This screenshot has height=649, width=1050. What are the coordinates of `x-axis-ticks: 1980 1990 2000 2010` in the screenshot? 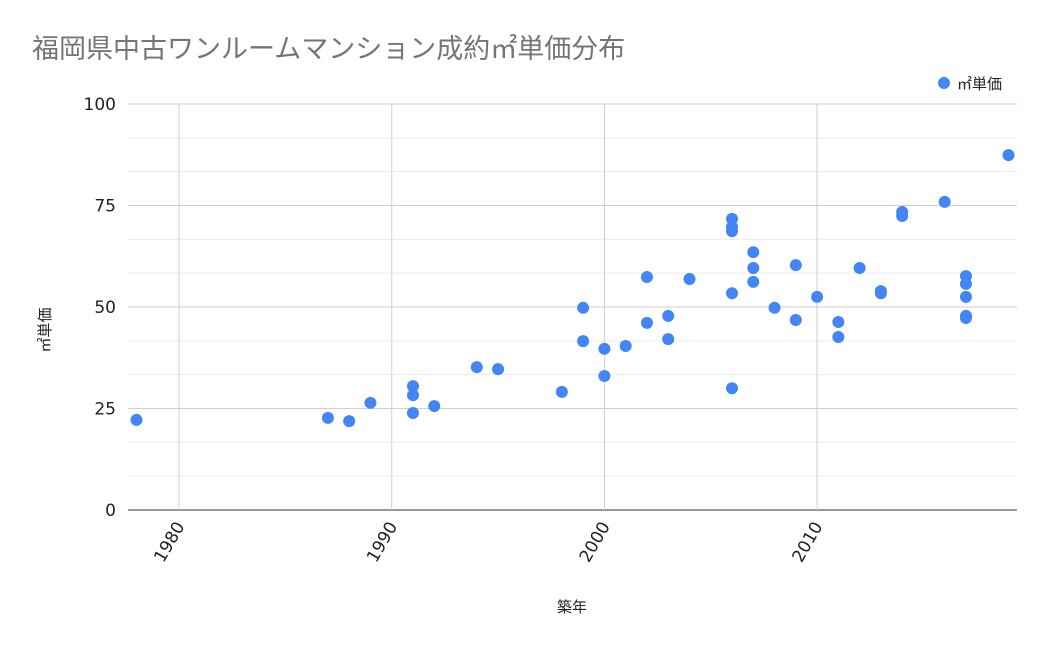 It's located at (488, 542).